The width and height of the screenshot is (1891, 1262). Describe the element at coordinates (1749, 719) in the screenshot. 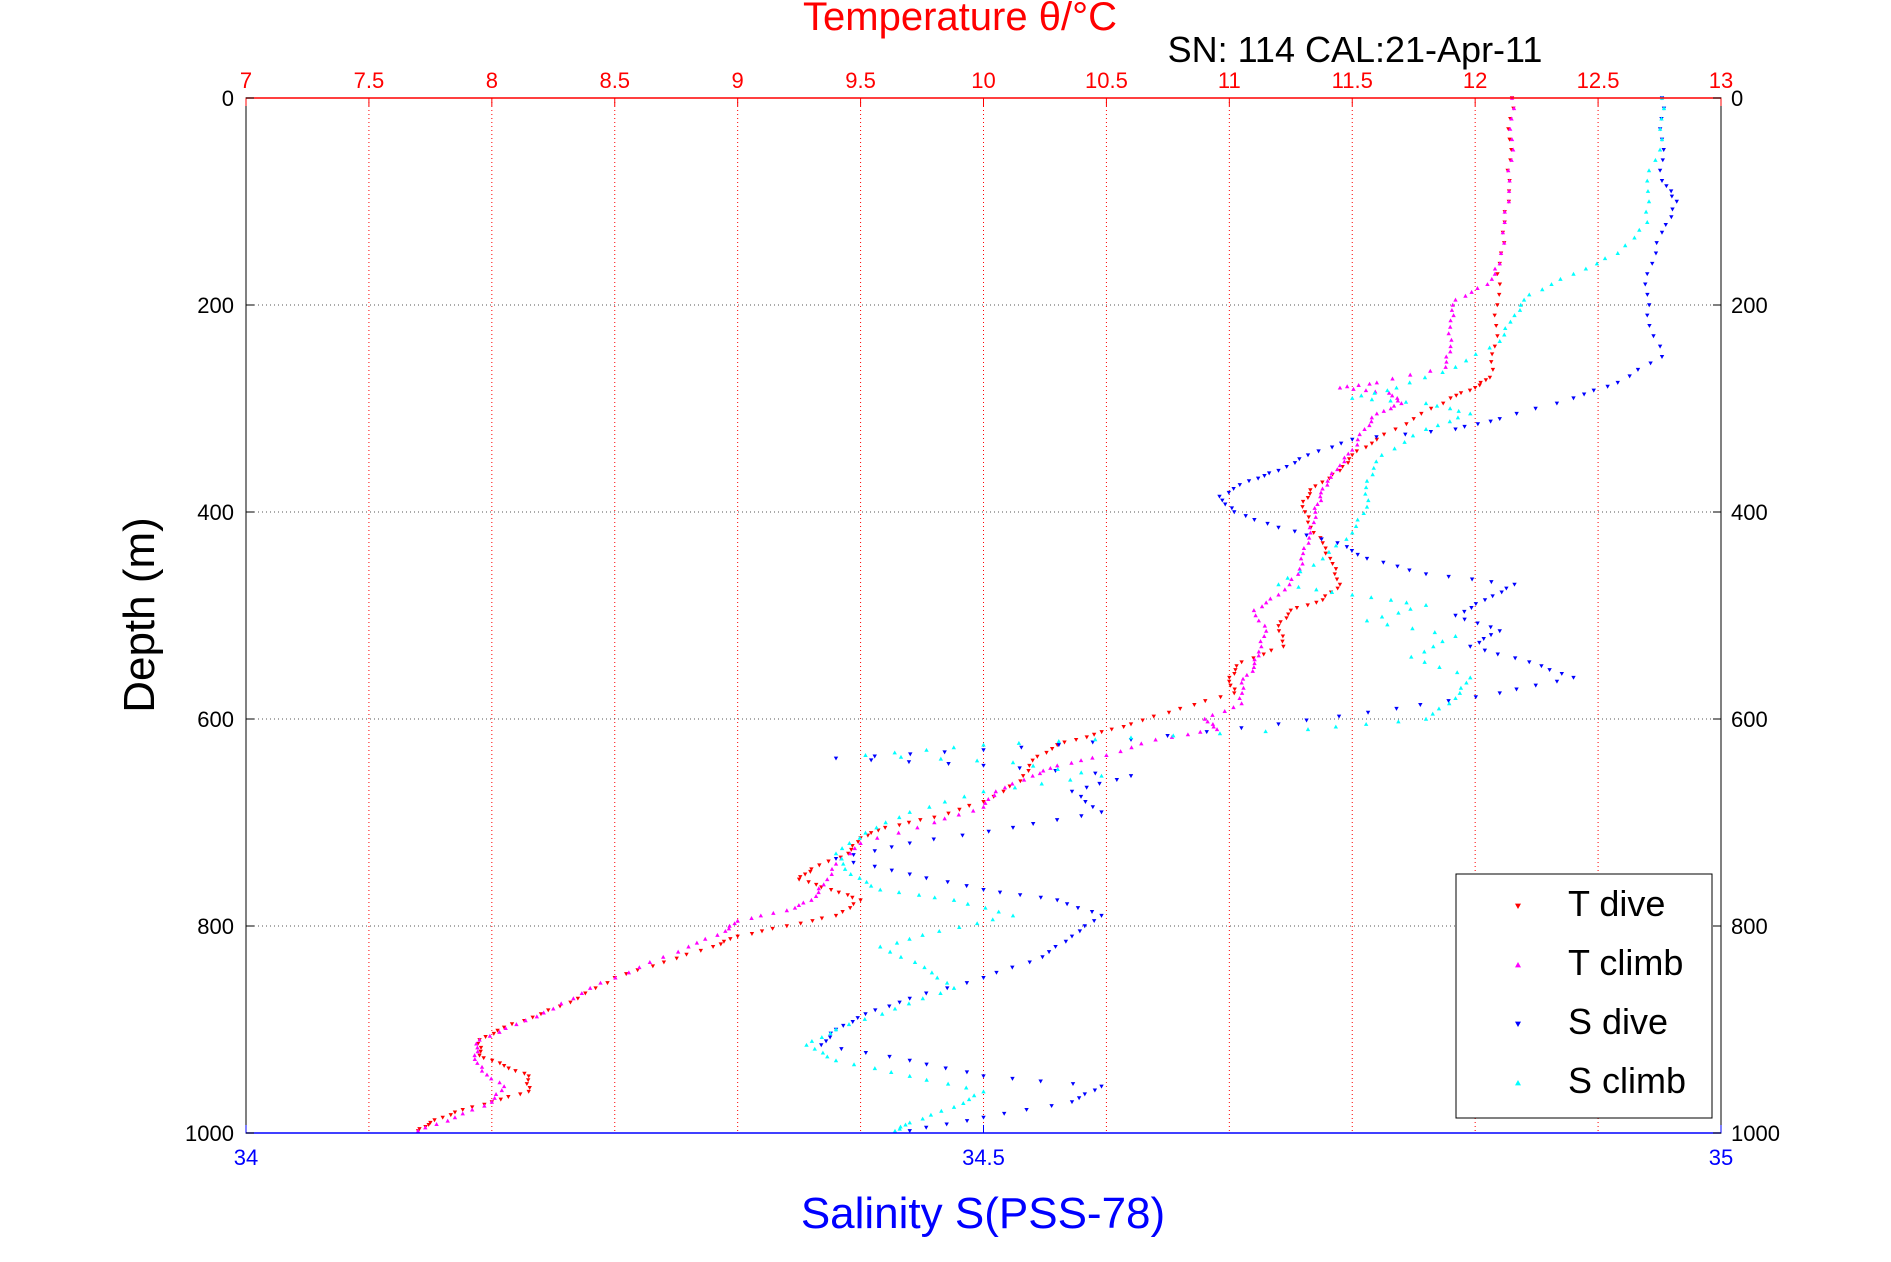

I see `depth-tick-label-right: 600` at that location.